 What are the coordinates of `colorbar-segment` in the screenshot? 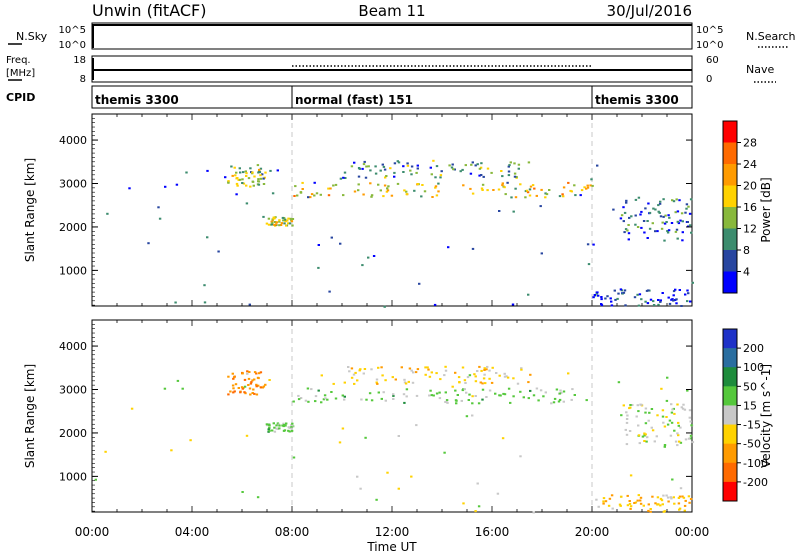 It's located at (730, 339).